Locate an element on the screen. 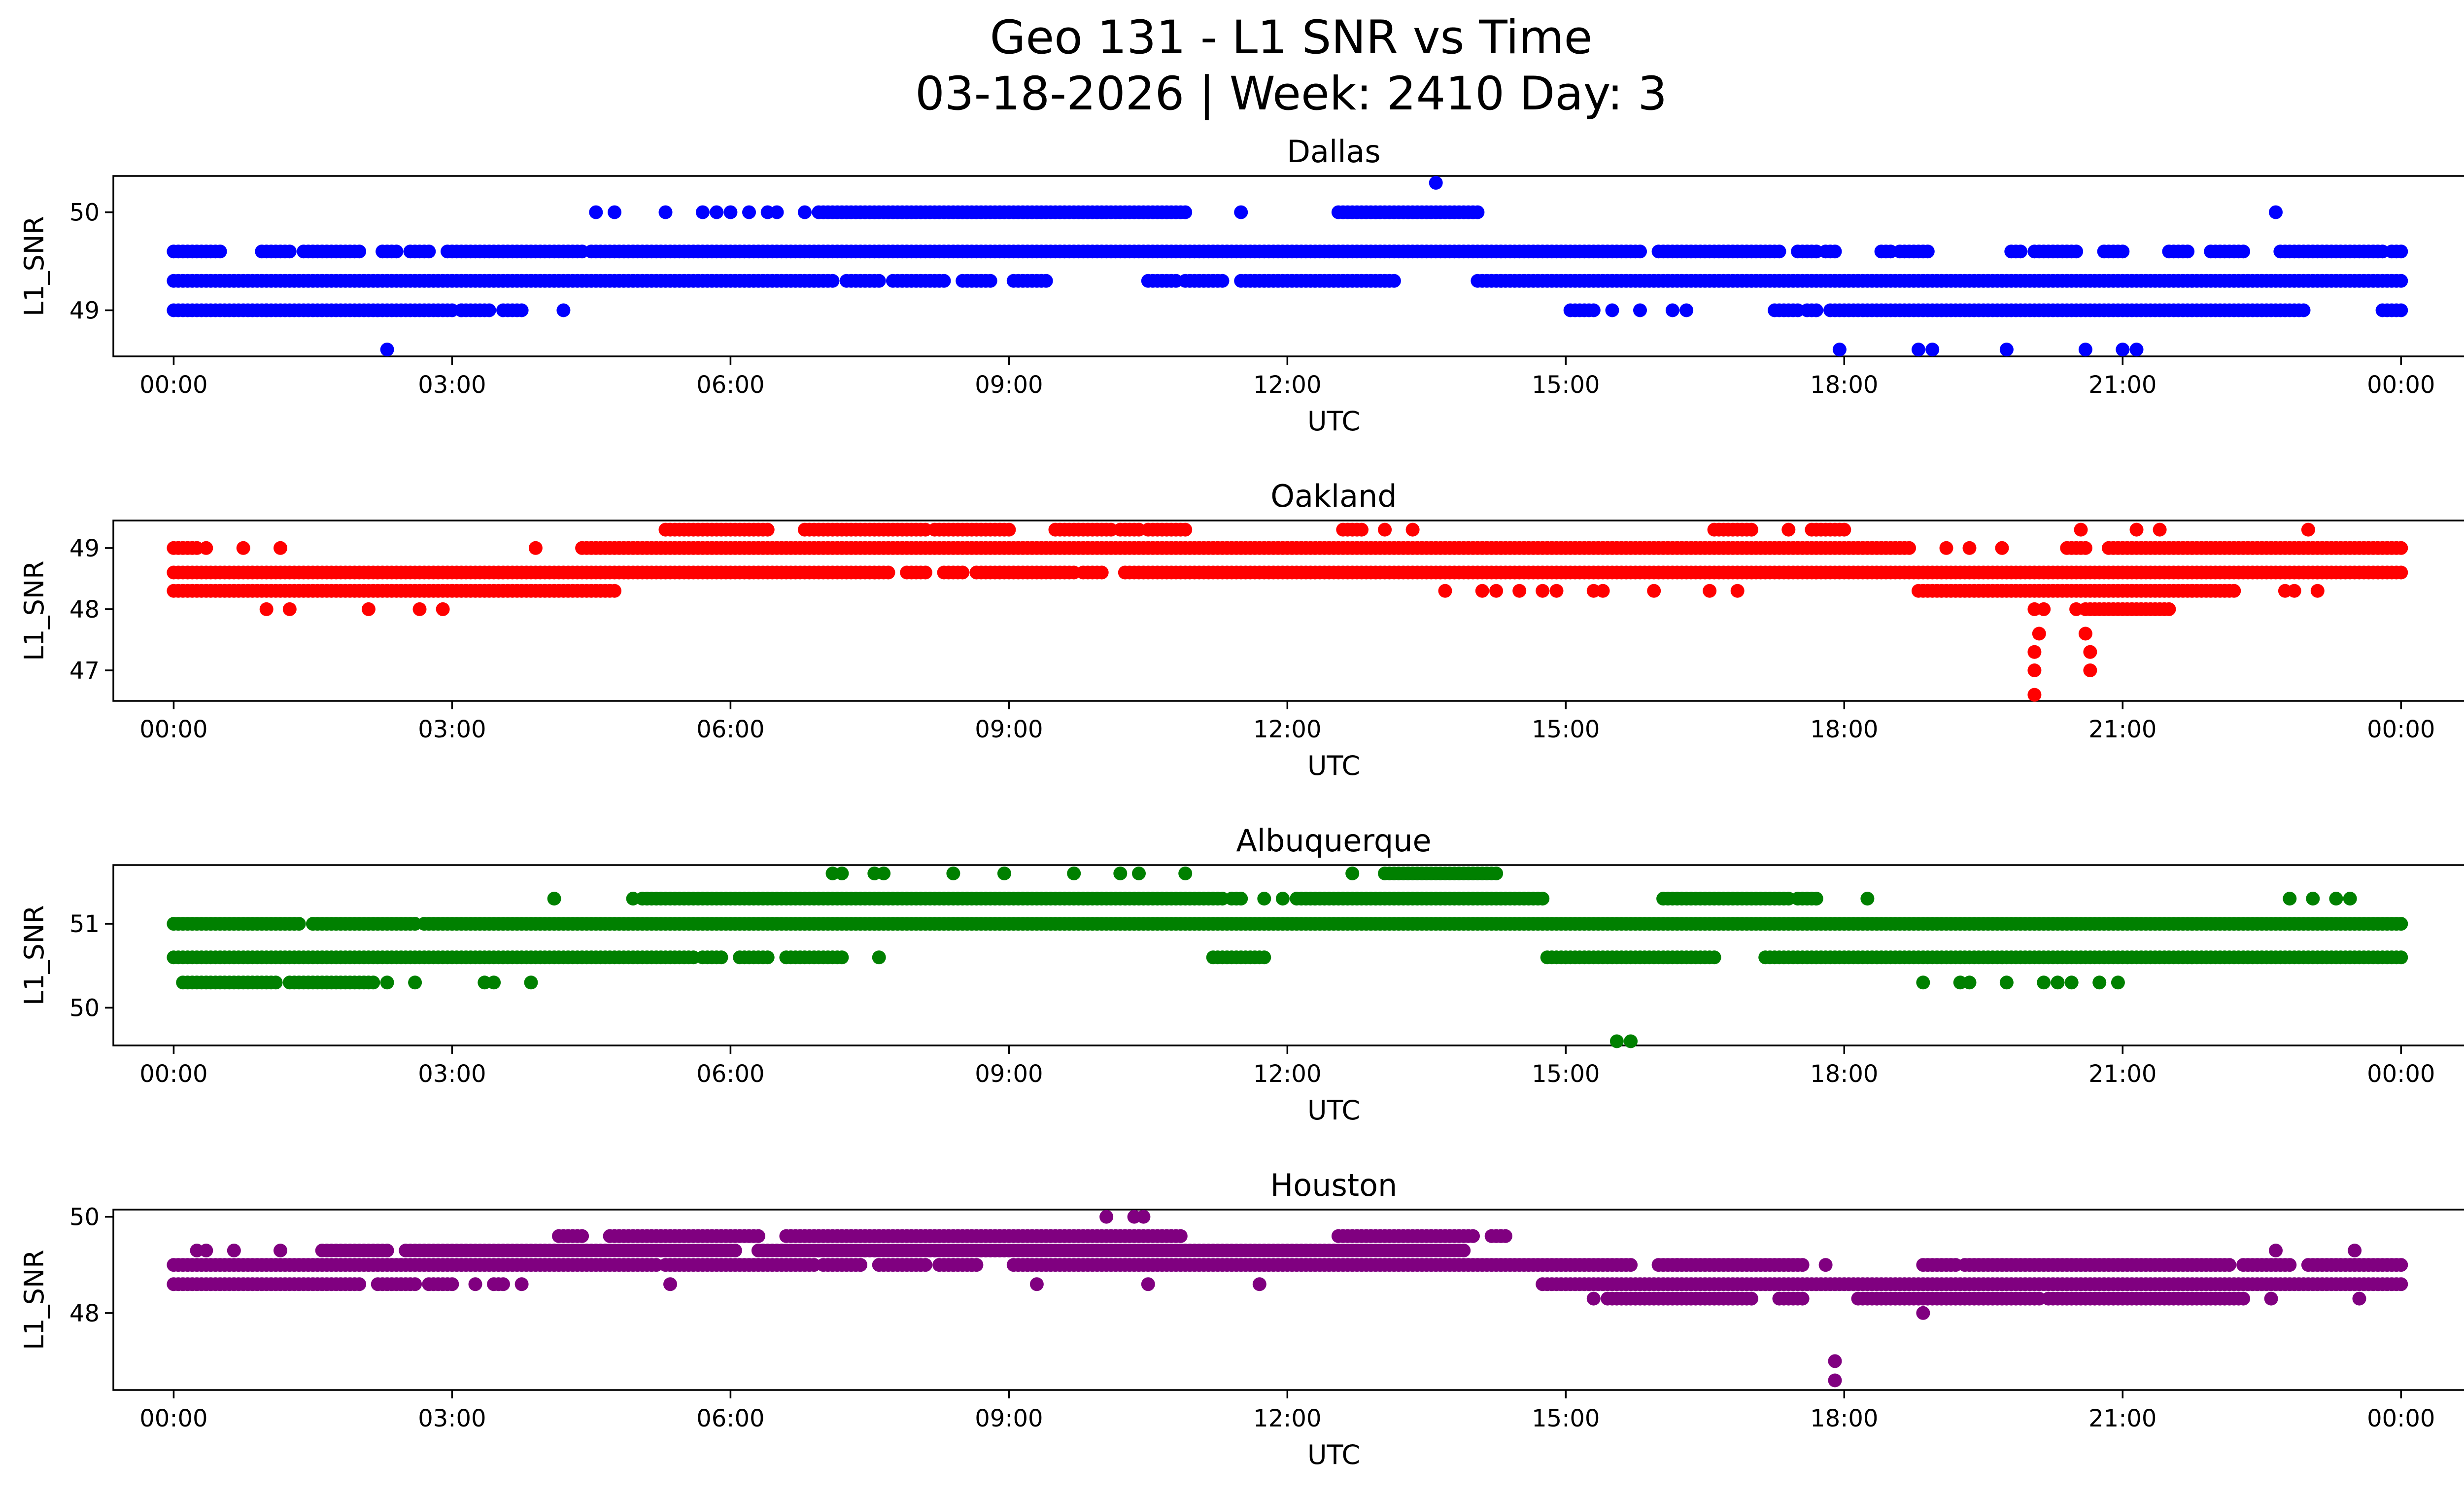  chart-3-x-tick-label: 18:00 is located at coordinates (1844, 1418).